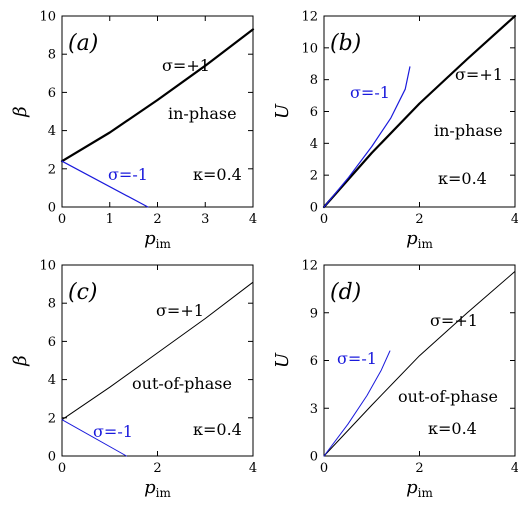 The width and height of the screenshot is (518, 506). What do you see at coordinates (314, 409) in the screenshot?
I see `y-tick-label: 3` at bounding box center [314, 409].